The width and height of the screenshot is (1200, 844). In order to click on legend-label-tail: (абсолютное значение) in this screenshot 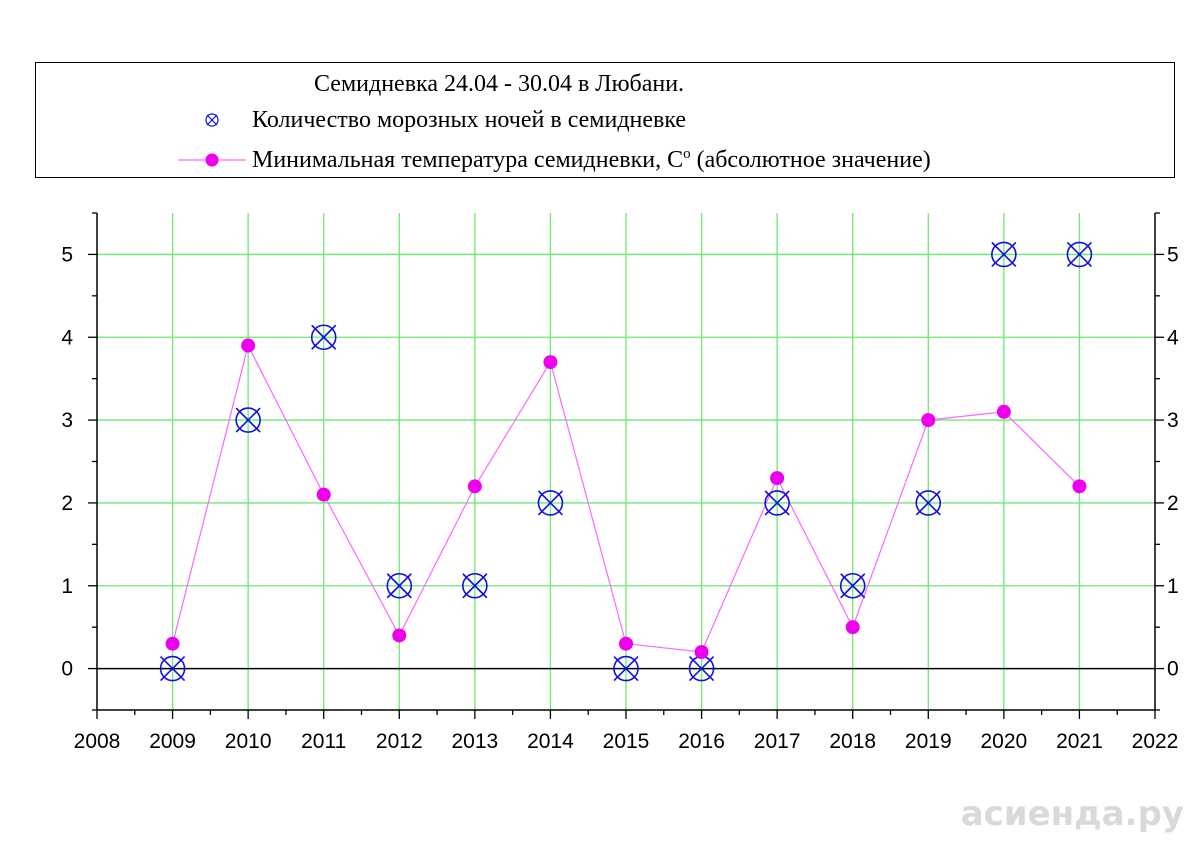, I will do `click(810, 160)`.